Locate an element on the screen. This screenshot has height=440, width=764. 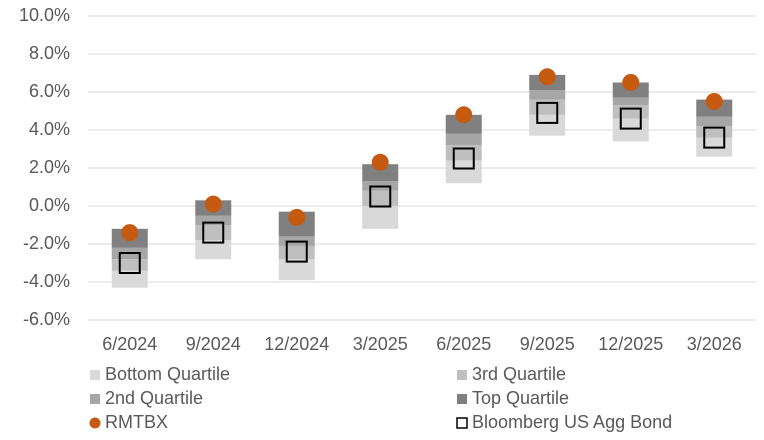
y-tick-label: 0.0% is located at coordinates (49, 205).